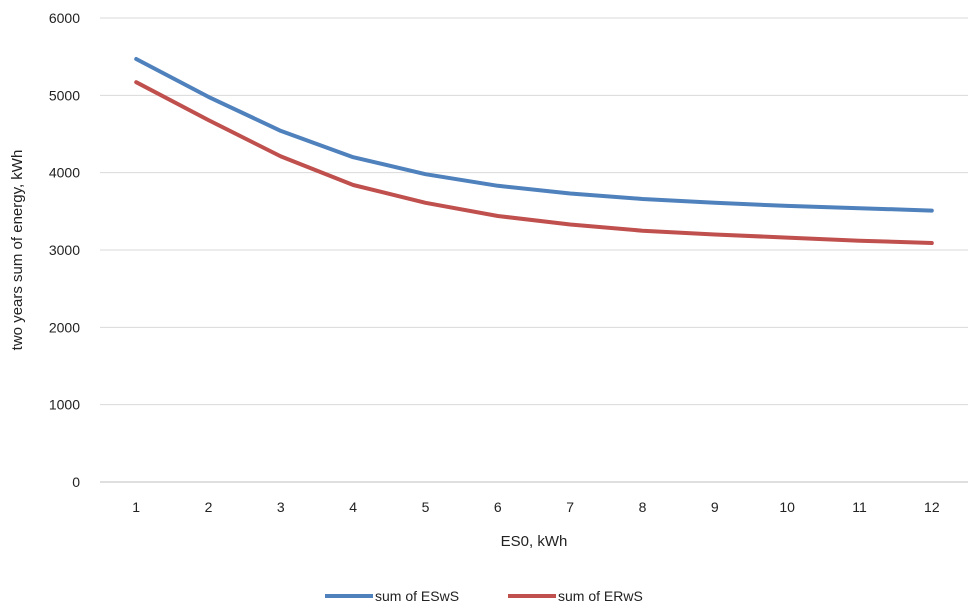 The image size is (980, 612). Describe the element at coordinates (498, 507) in the screenshot. I see `x-tick-label: 6` at that location.